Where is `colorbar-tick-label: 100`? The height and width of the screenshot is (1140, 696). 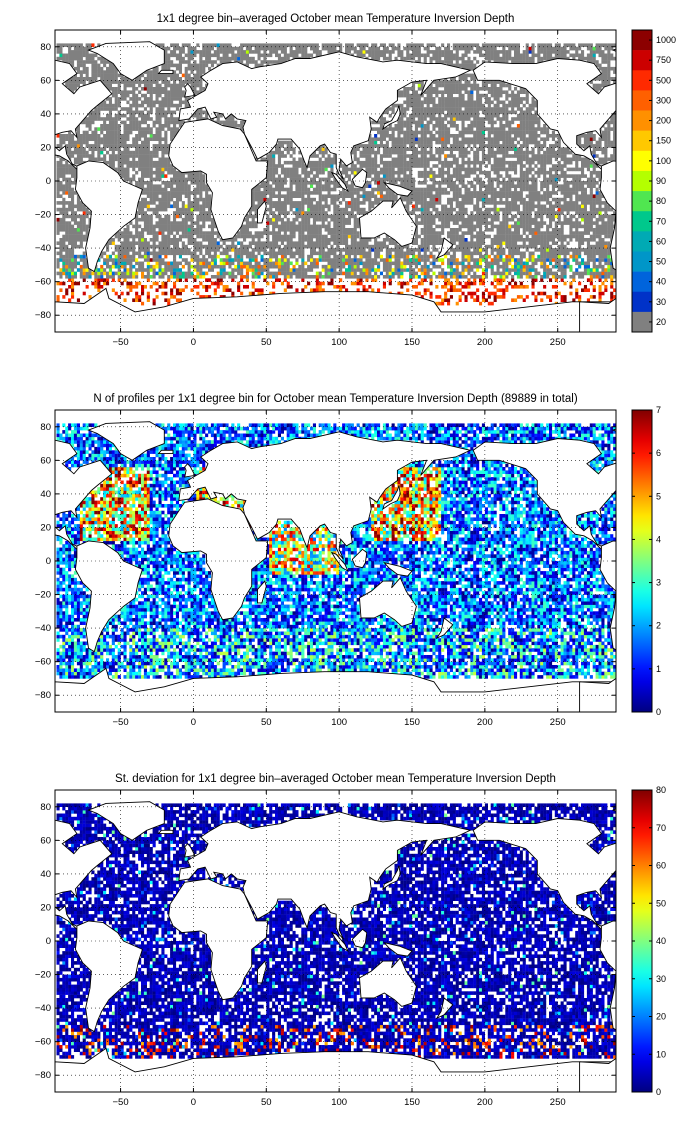
colorbar-tick-label: 100 is located at coordinates (663, 161).